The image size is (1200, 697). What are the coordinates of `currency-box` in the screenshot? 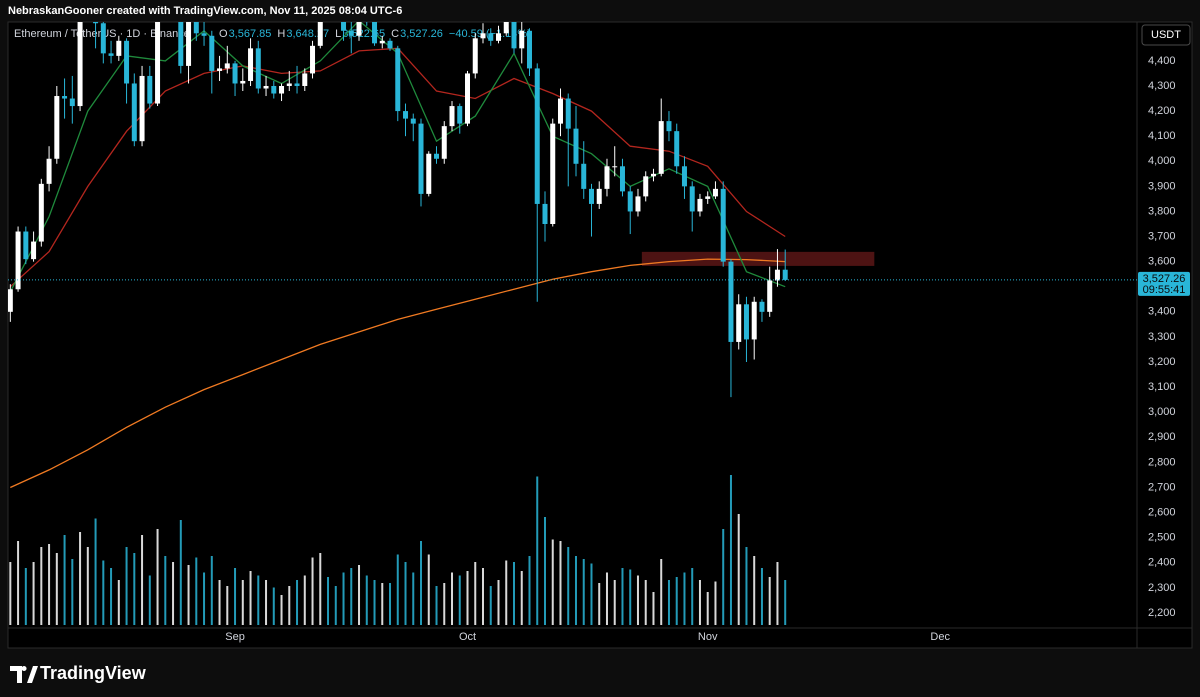 It's located at (1166, 35).